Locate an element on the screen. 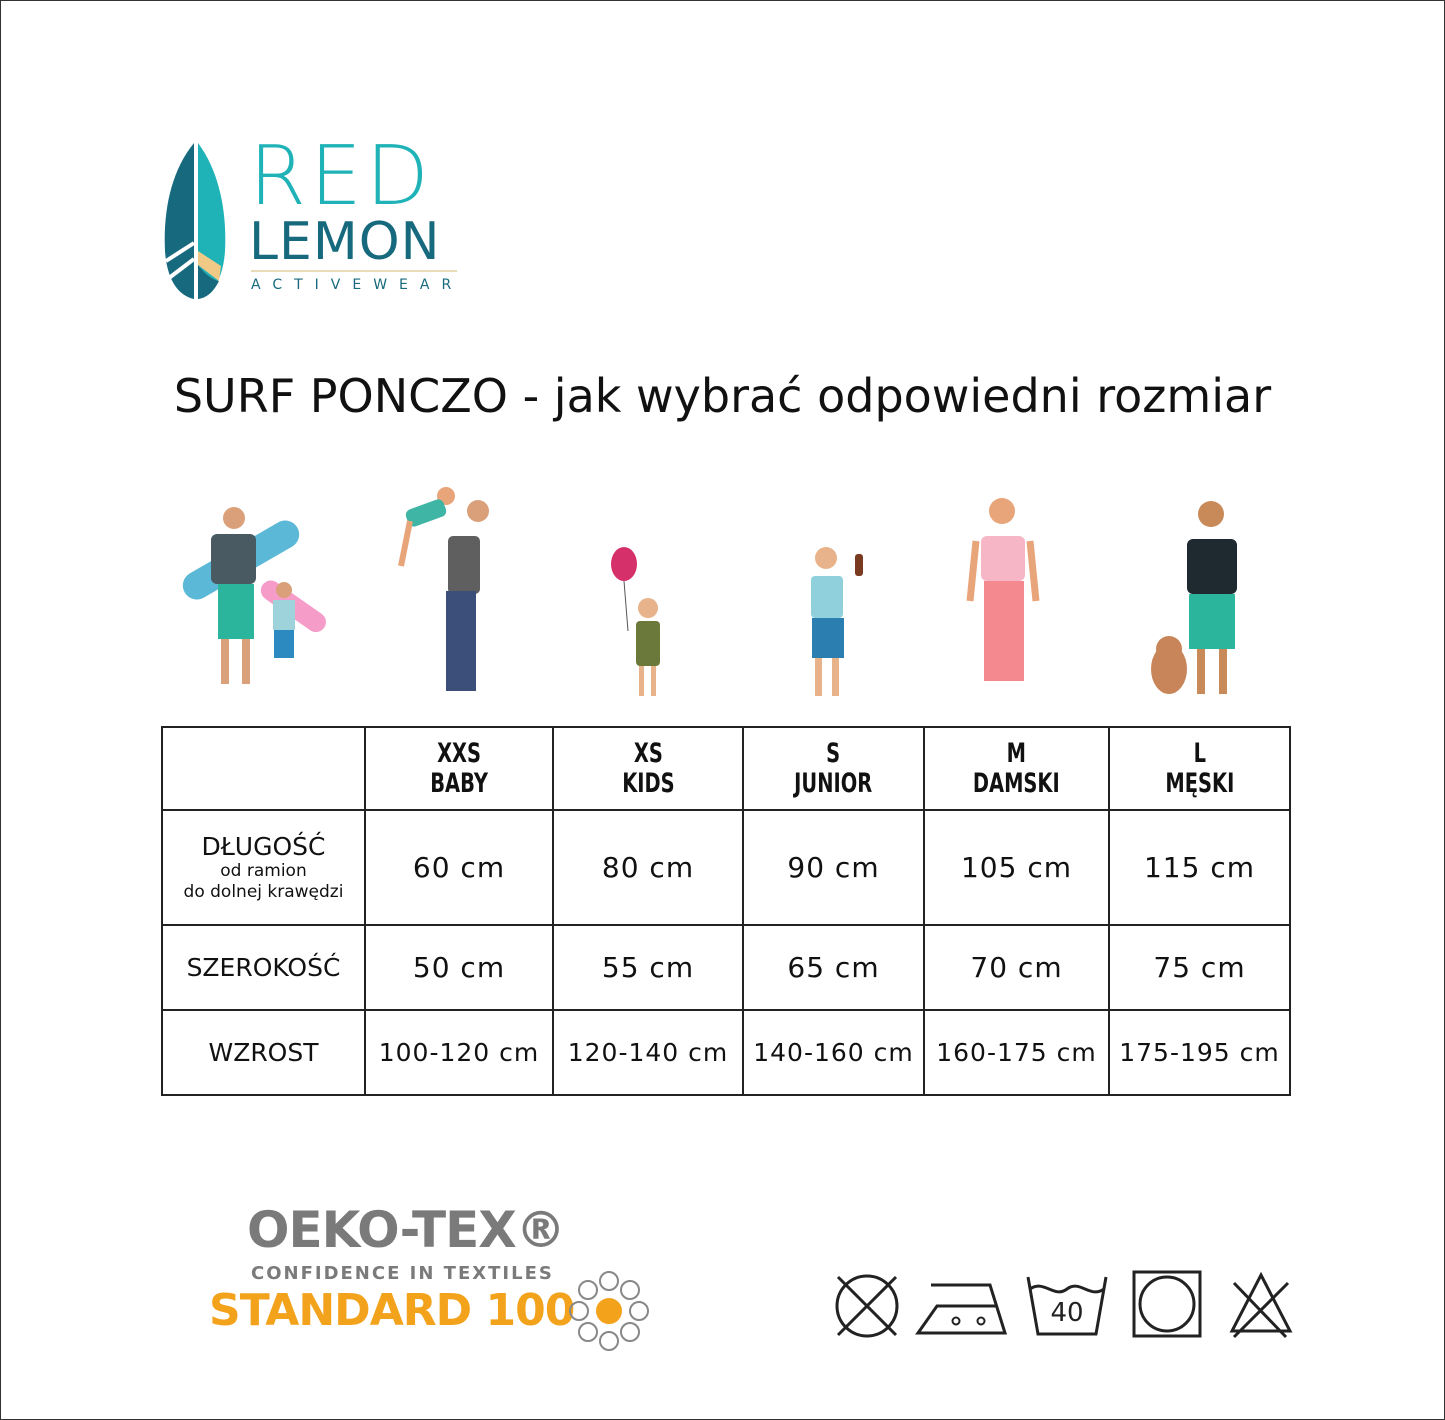 The height and width of the screenshot is (1420, 1445). table-cell: 60 cm is located at coordinates (459, 867).